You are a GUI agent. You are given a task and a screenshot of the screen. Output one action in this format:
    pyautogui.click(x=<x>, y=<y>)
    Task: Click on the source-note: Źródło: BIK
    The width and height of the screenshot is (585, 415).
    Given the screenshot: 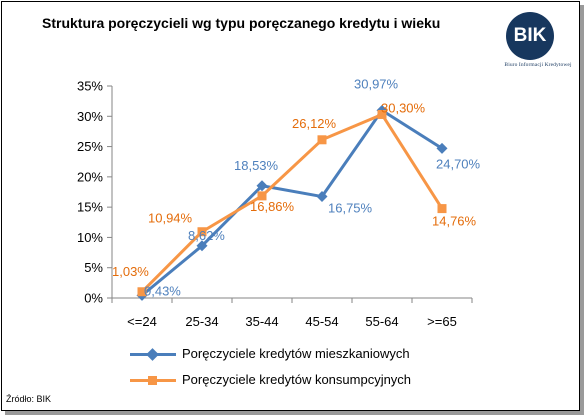 What is the action you would take?
    pyautogui.click(x=29, y=399)
    